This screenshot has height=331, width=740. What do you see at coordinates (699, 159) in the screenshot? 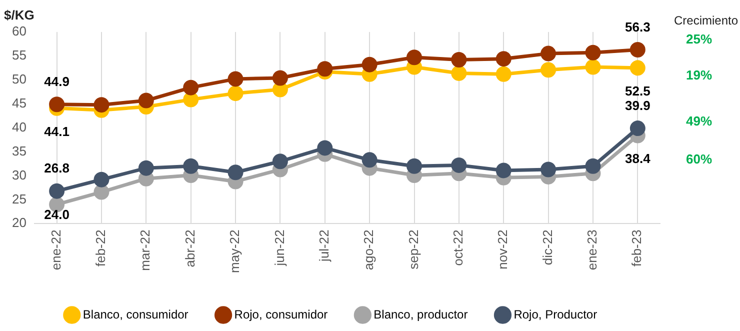
I see `text: 60%` at bounding box center [699, 159].